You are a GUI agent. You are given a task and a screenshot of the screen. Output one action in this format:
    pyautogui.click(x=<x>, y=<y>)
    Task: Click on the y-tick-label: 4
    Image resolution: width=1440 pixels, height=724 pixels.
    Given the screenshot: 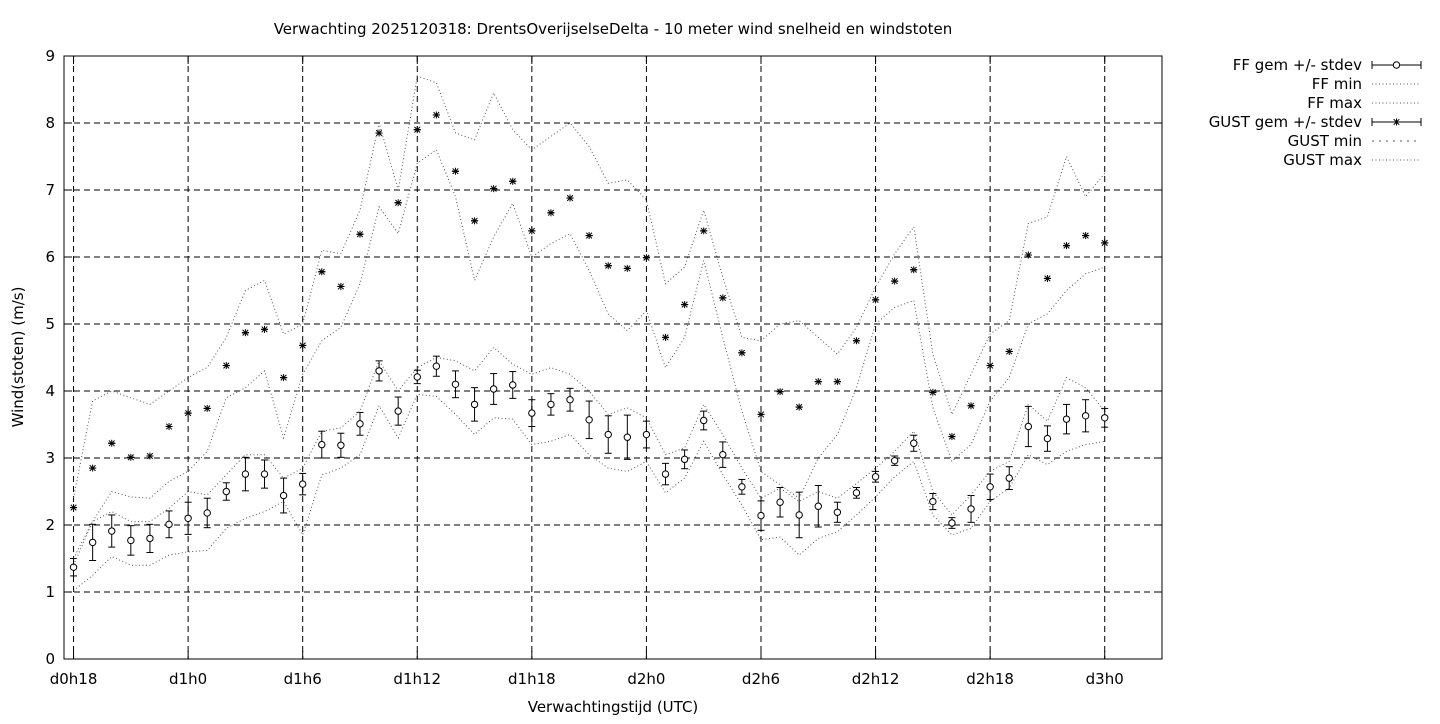 What is the action you would take?
    pyautogui.click(x=50, y=391)
    